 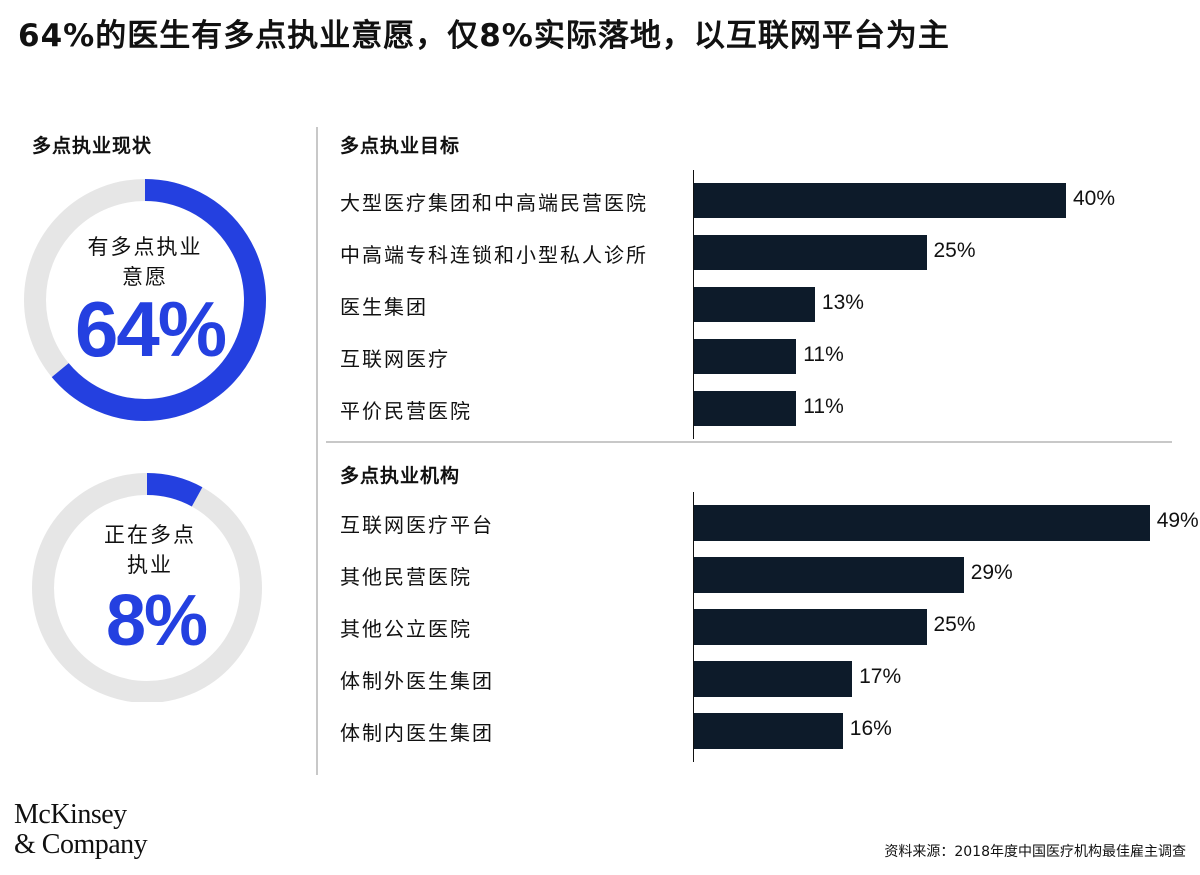 I want to click on category-label: 中高端专科连锁和小型私人诊所, so click(x=494, y=255).